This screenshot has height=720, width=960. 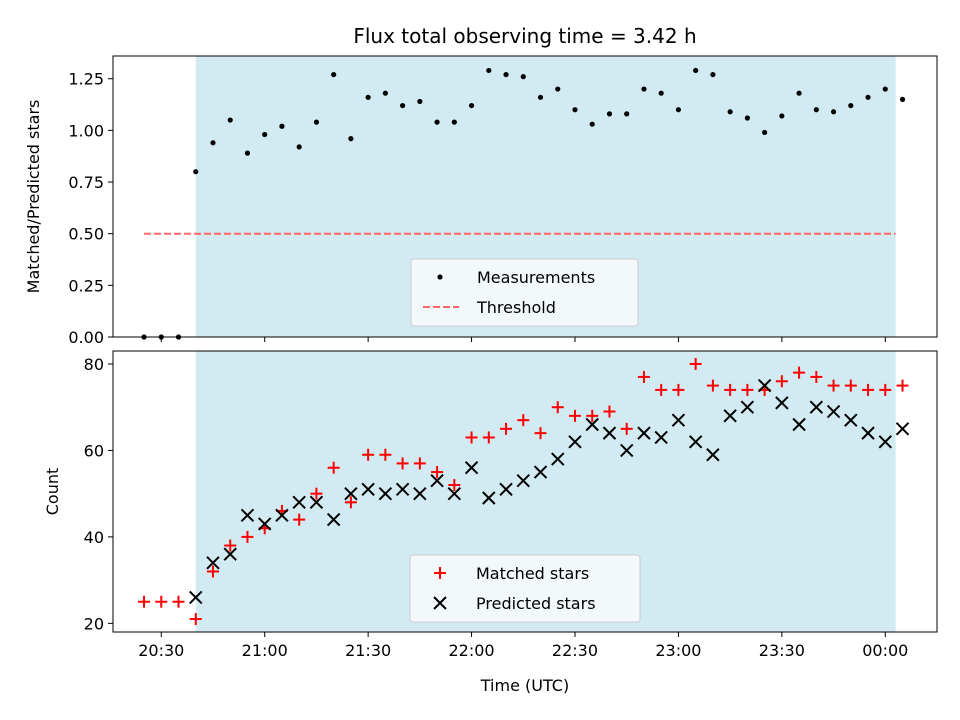 I want to click on x-tick-label: 23:30, so click(x=782, y=650).